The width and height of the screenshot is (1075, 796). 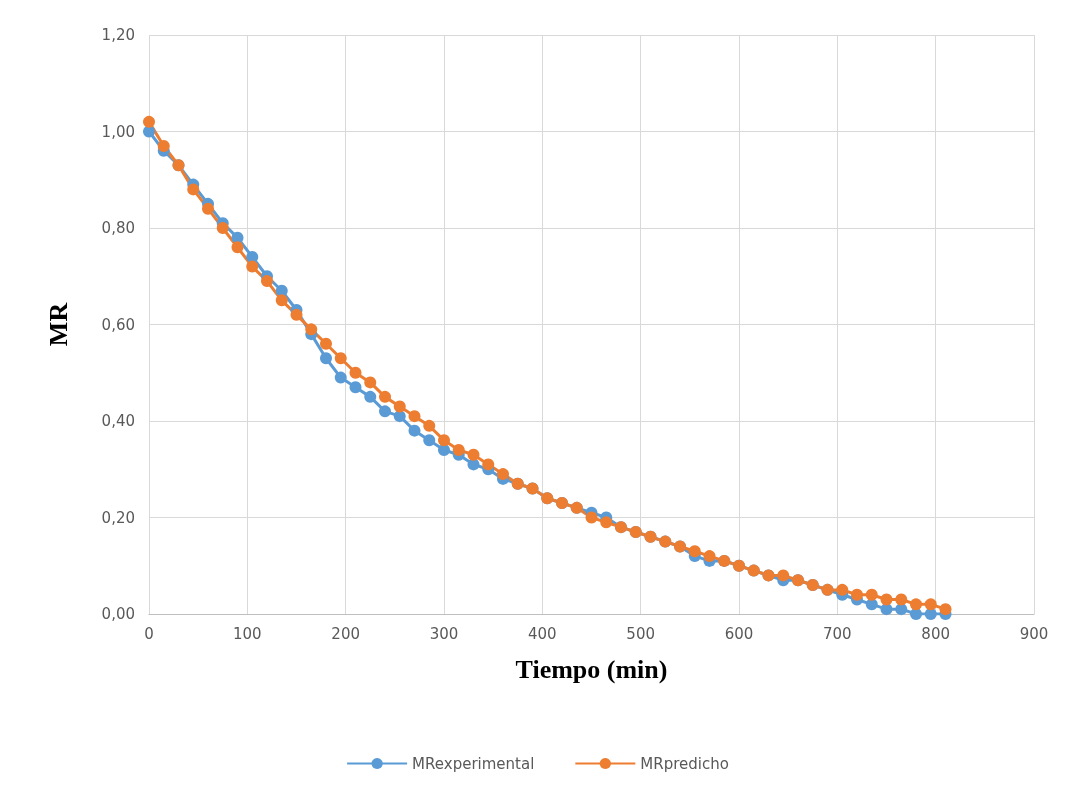 What do you see at coordinates (640, 633) in the screenshot?
I see `x-tick-label: 500` at bounding box center [640, 633].